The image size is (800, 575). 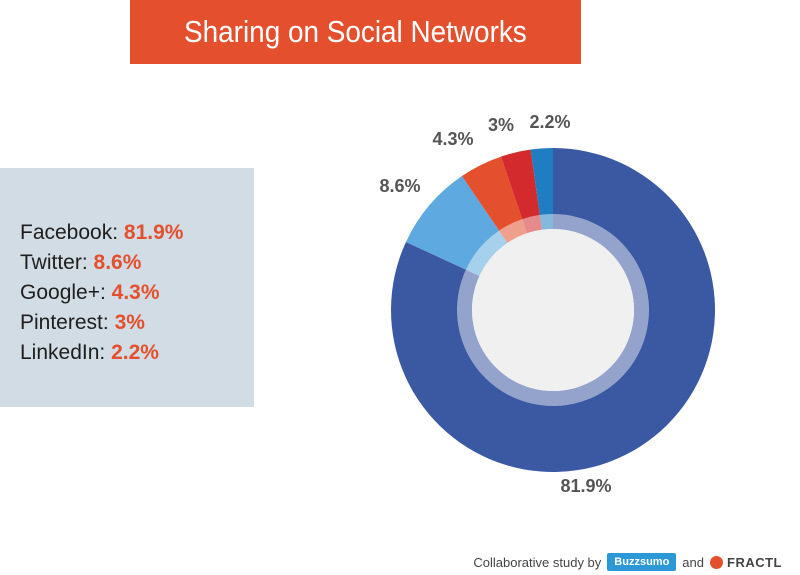 What do you see at coordinates (69, 232) in the screenshot?
I see `legend-label: Facebook:` at bounding box center [69, 232].